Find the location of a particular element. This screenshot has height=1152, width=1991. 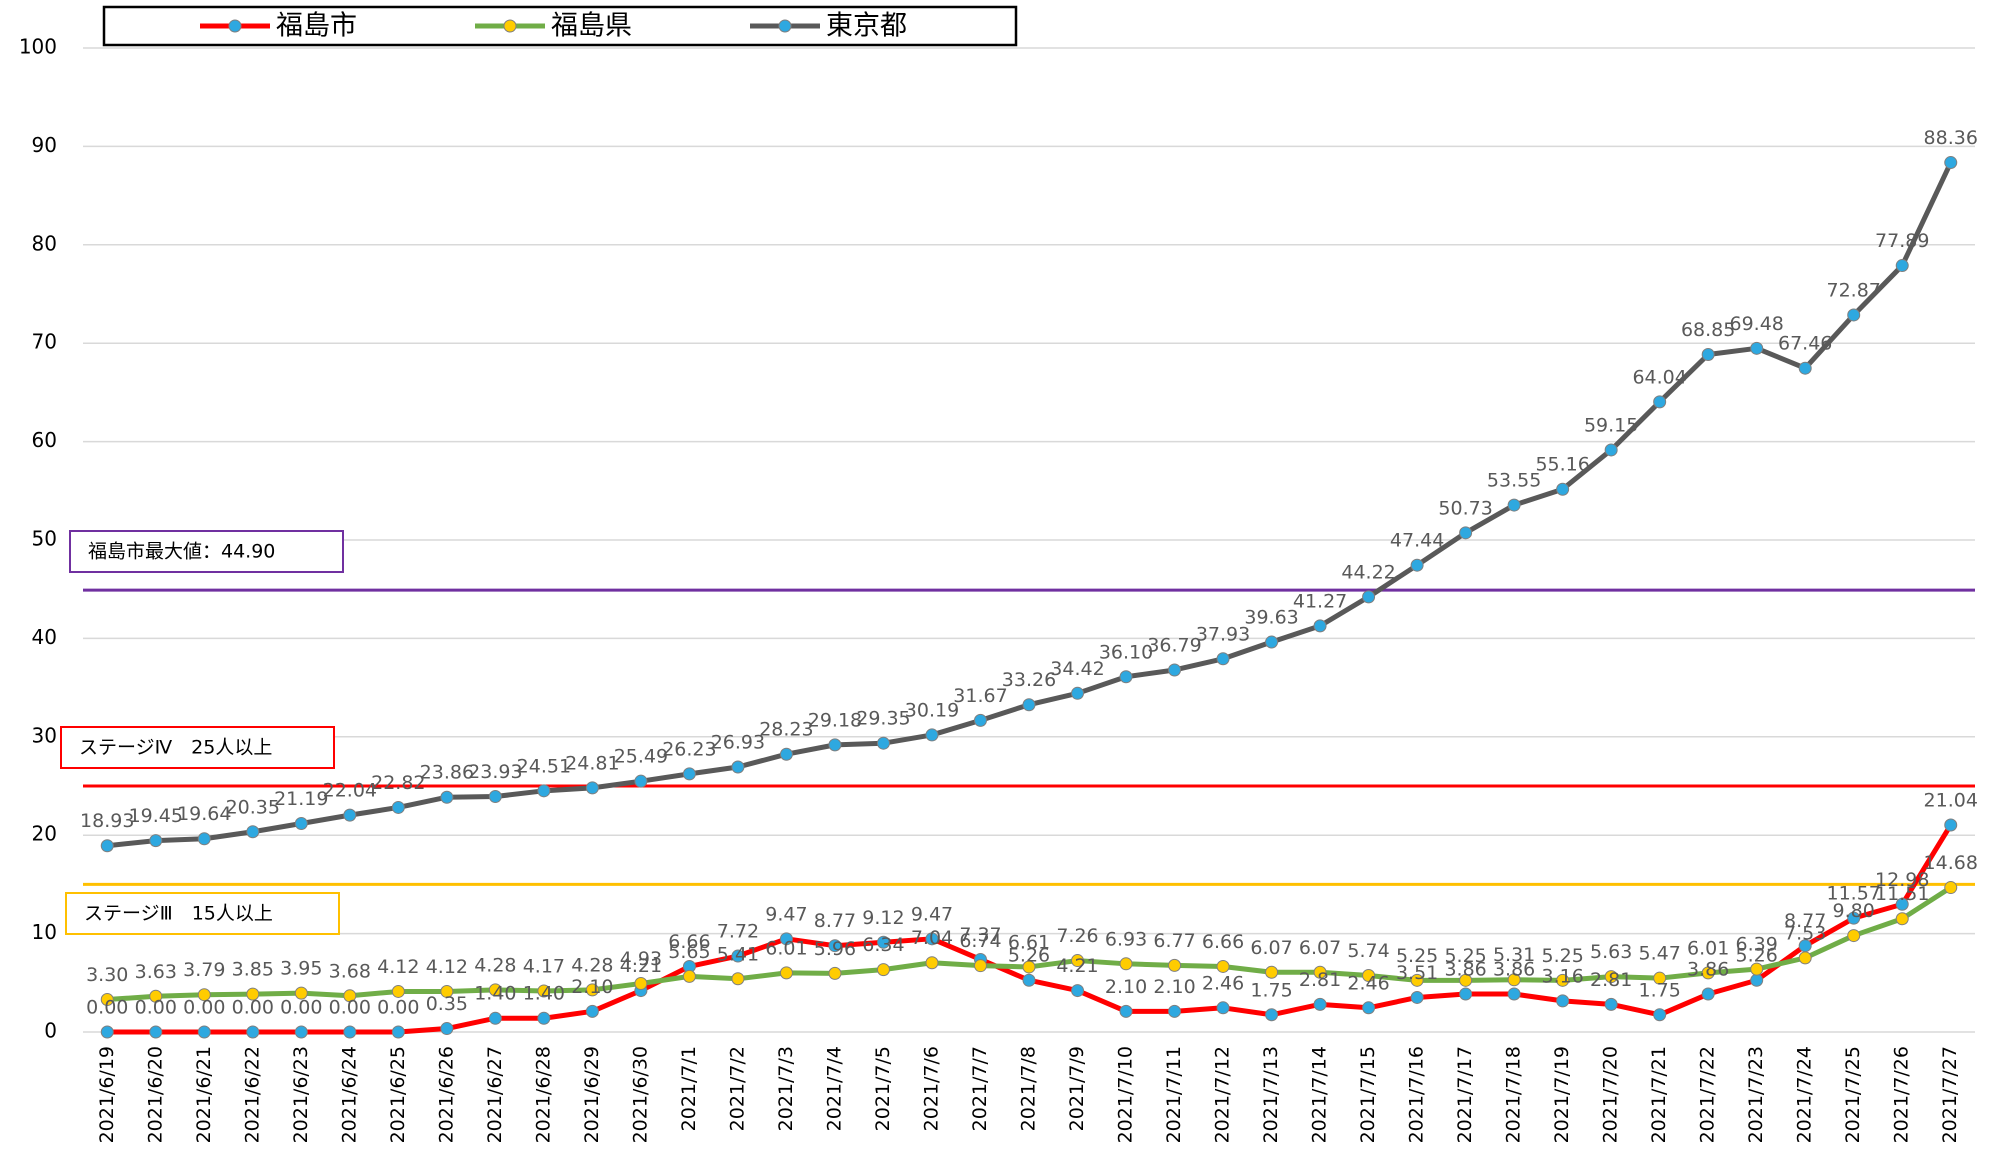

data-label: 24.51 is located at coordinates (544, 766).